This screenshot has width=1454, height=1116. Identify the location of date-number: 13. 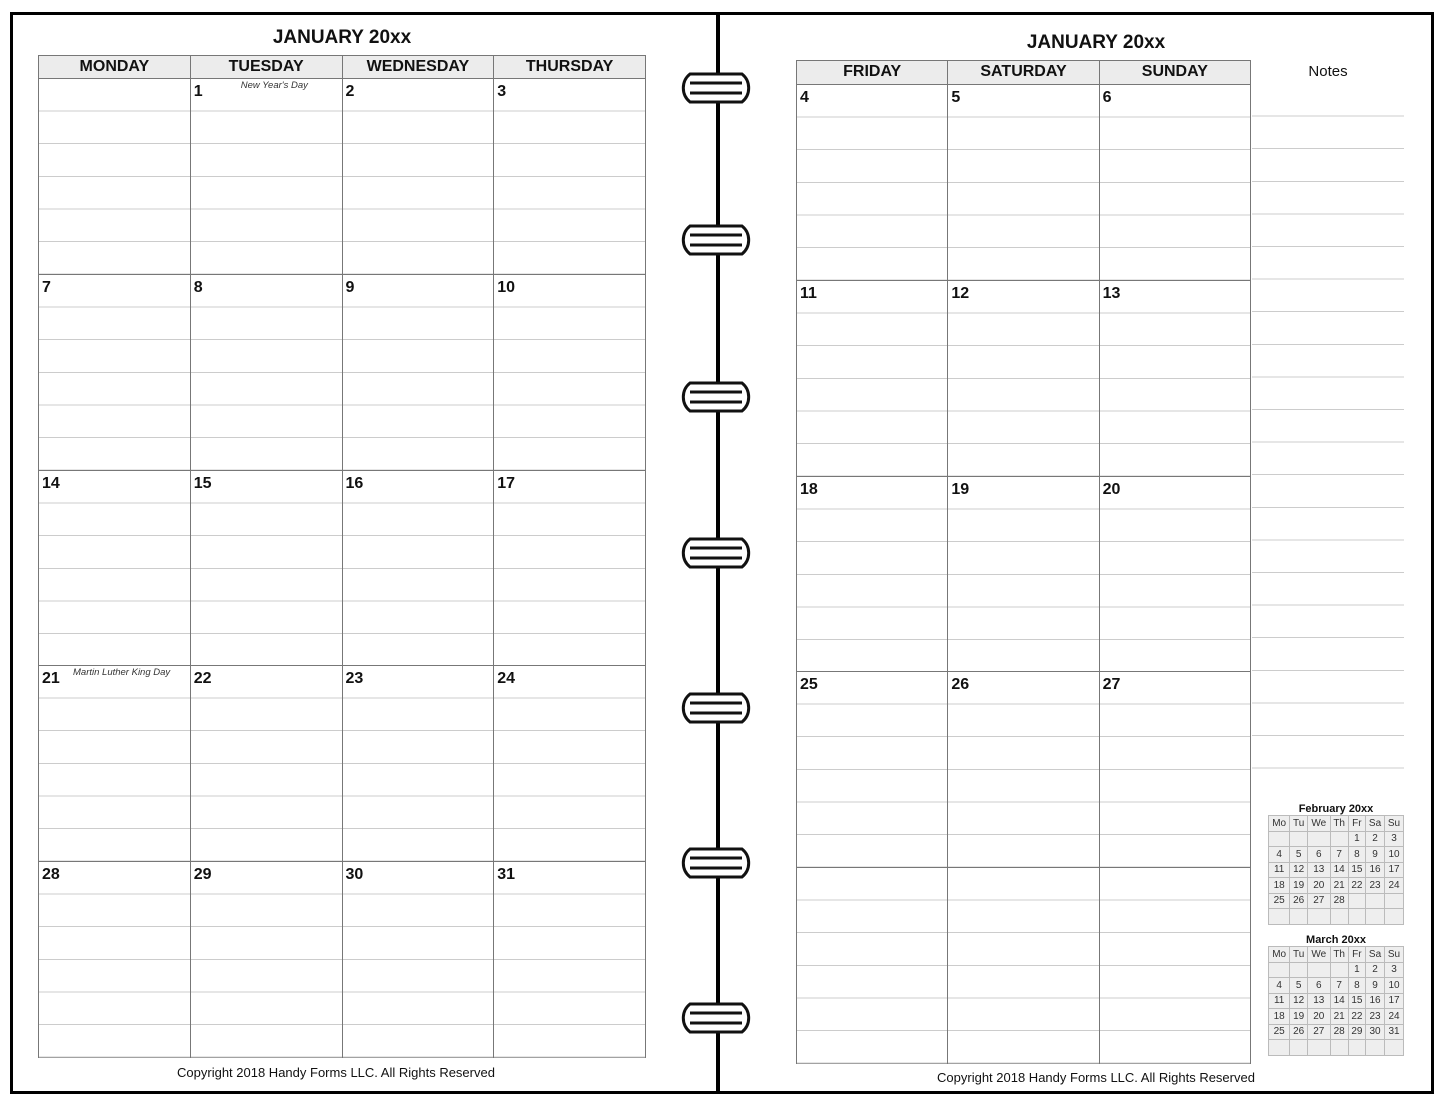
(1111, 293).